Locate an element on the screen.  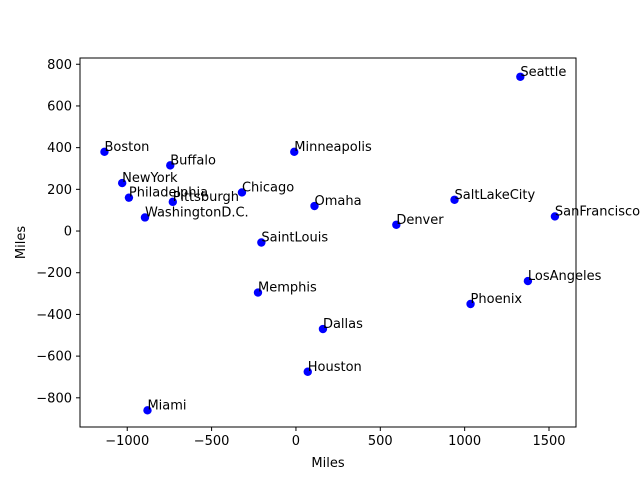
x-tick-label: −1000 is located at coordinates (127, 441).